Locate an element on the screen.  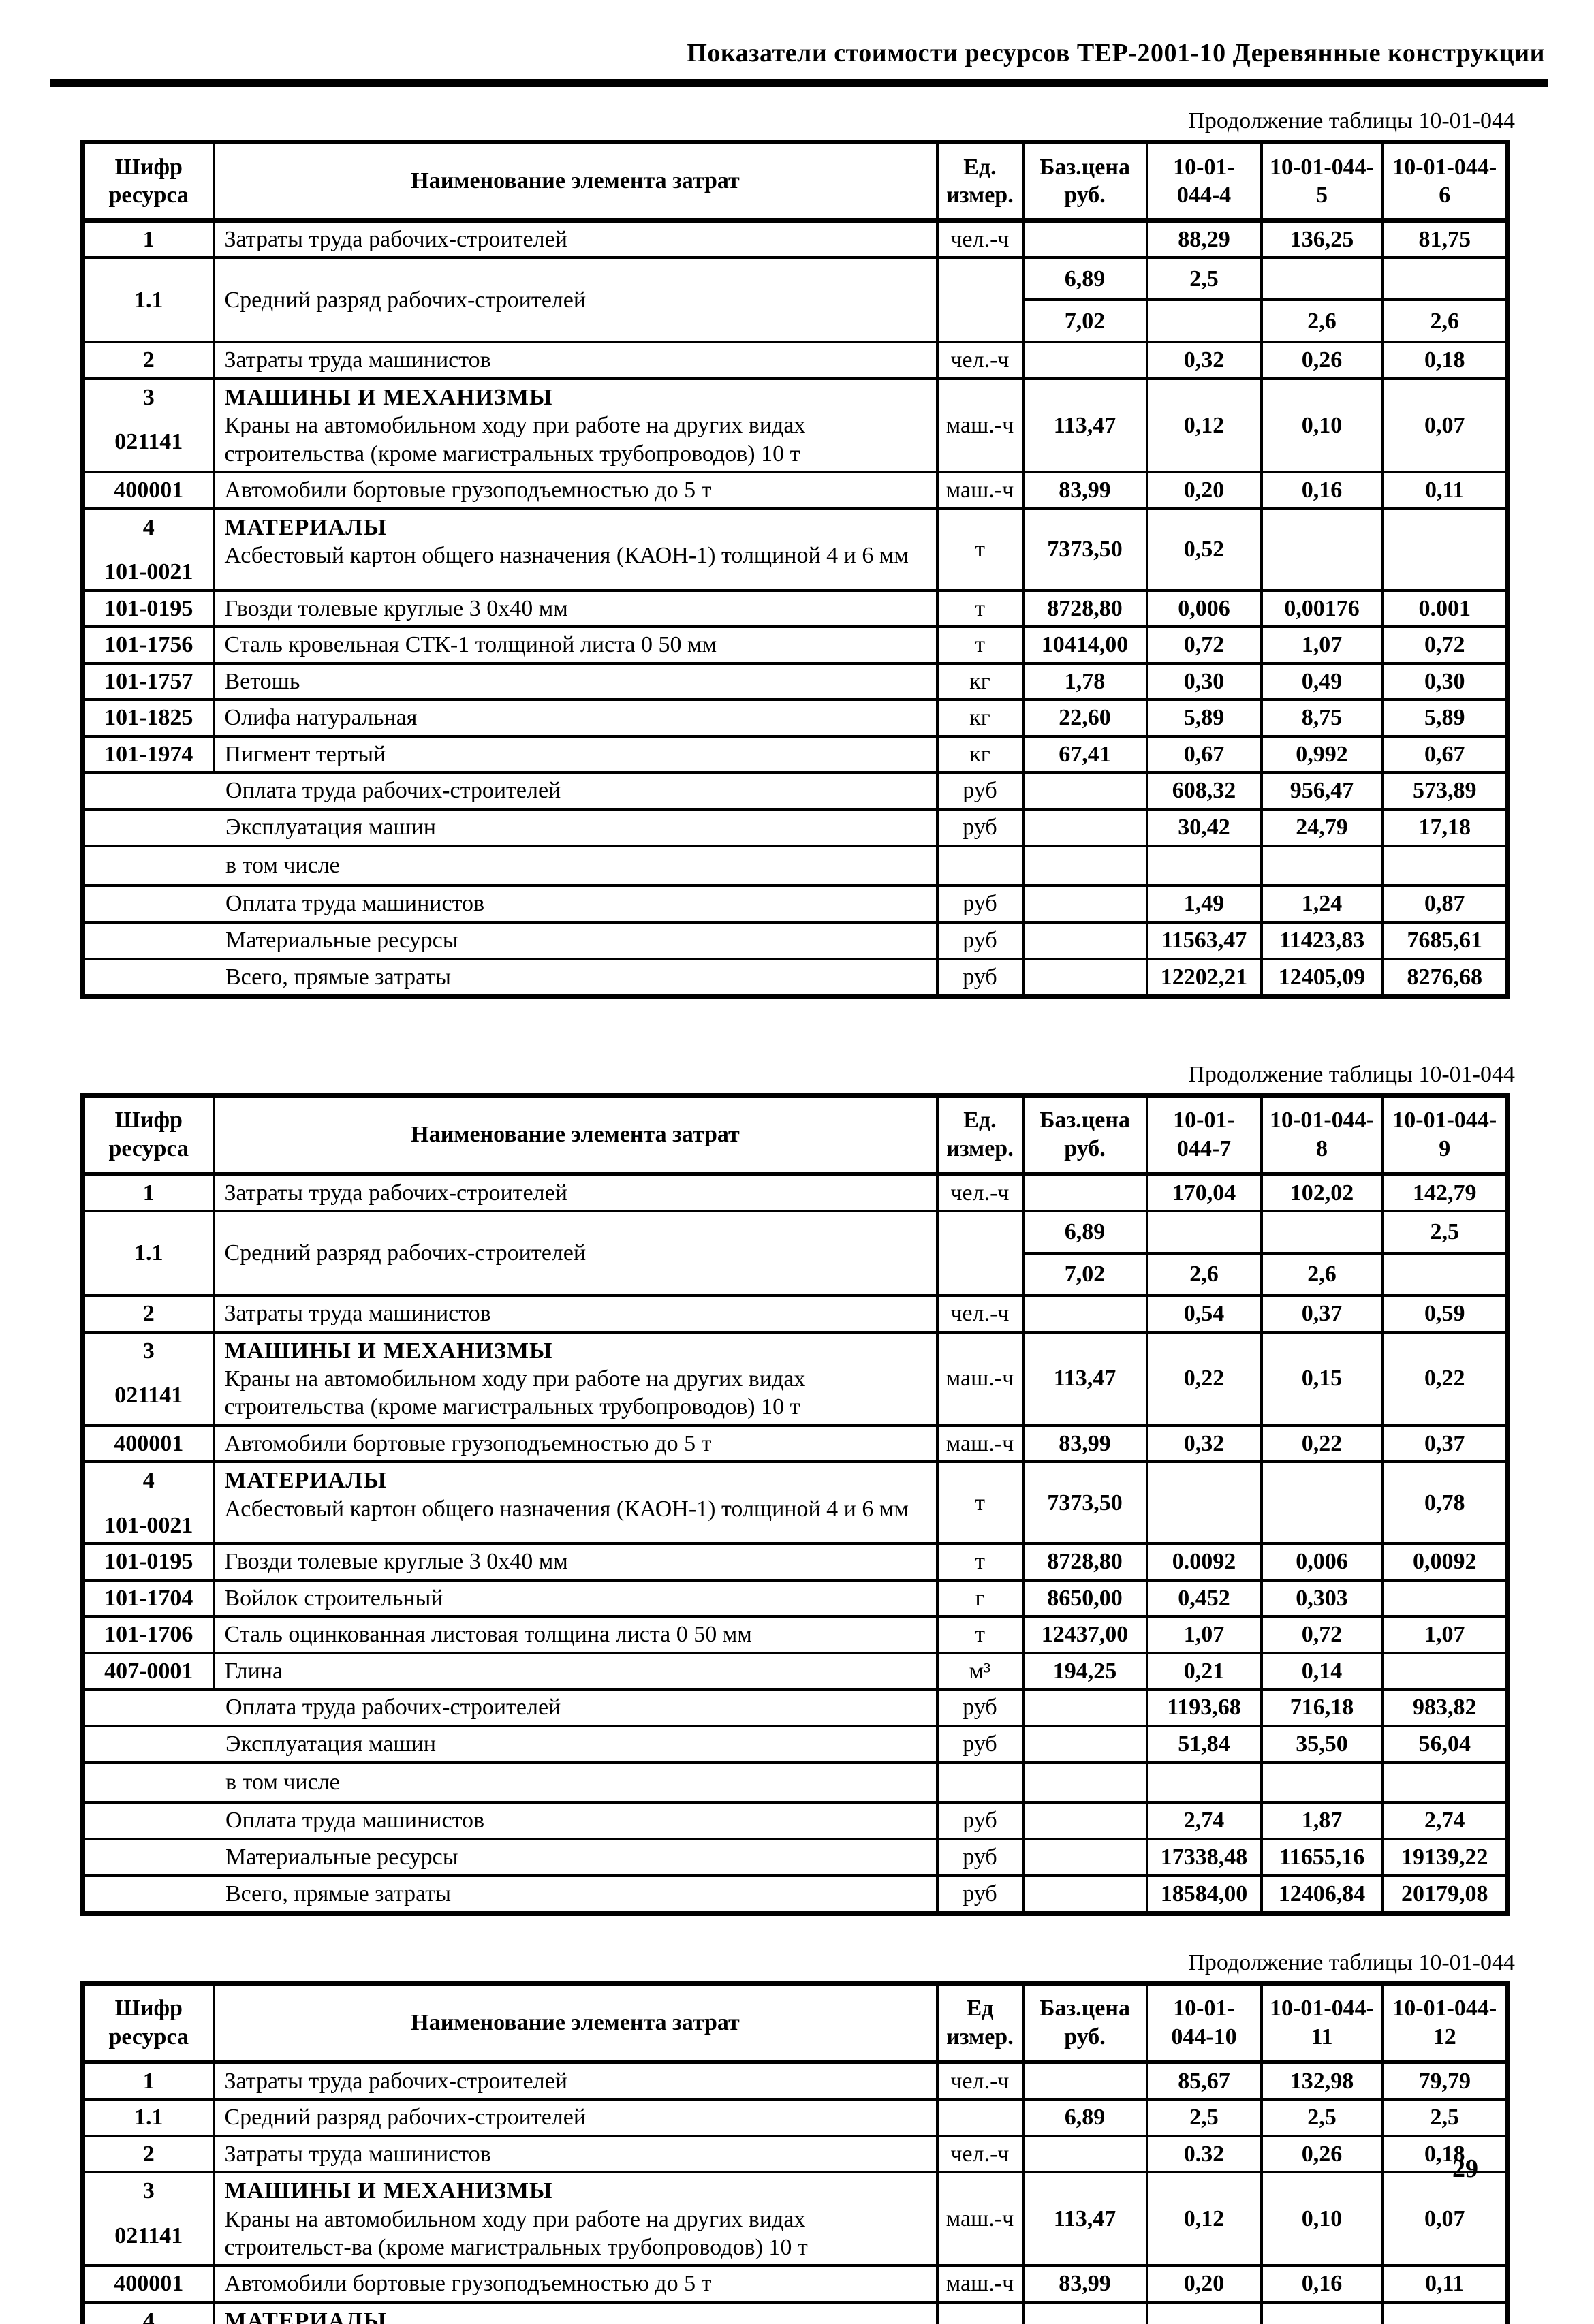
cell-value: 0,59 is located at coordinates (1445, 1314).